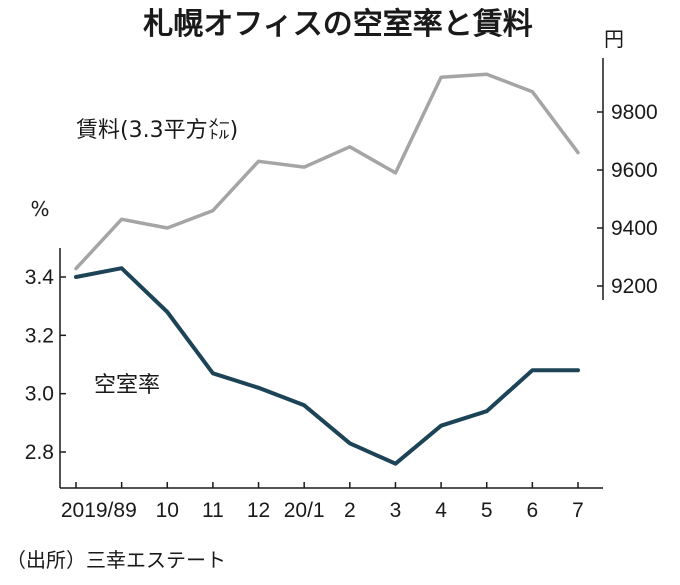  Describe the element at coordinates (258, 510) in the screenshot. I see `x-tick-label: 12` at that location.